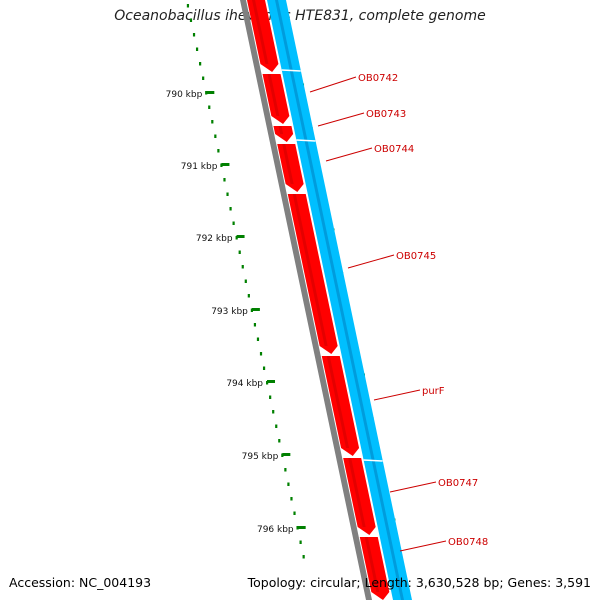 The image size is (600, 600). Describe the element at coordinates (378, 78) in the screenshot. I see `gene-label: OB0742` at that location.